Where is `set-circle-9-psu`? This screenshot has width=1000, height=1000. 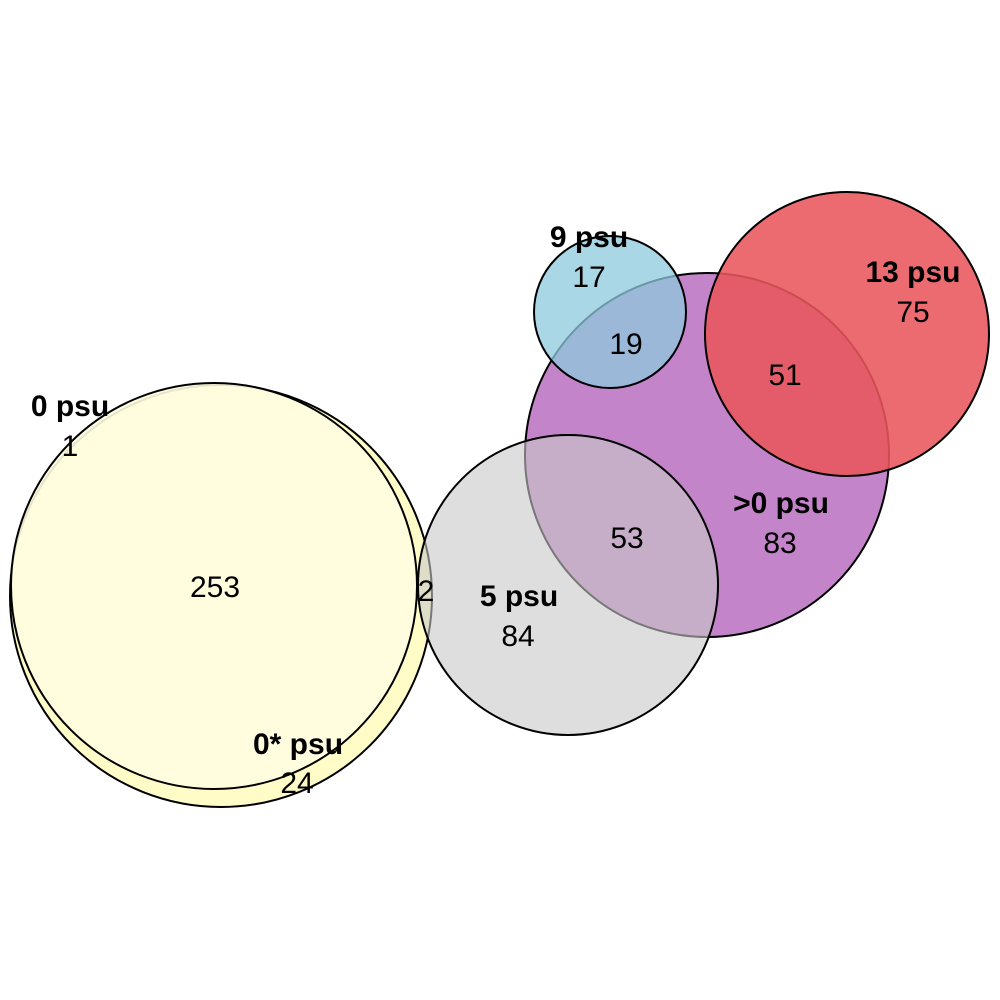
set-circle-9-psu is located at coordinates (610, 312).